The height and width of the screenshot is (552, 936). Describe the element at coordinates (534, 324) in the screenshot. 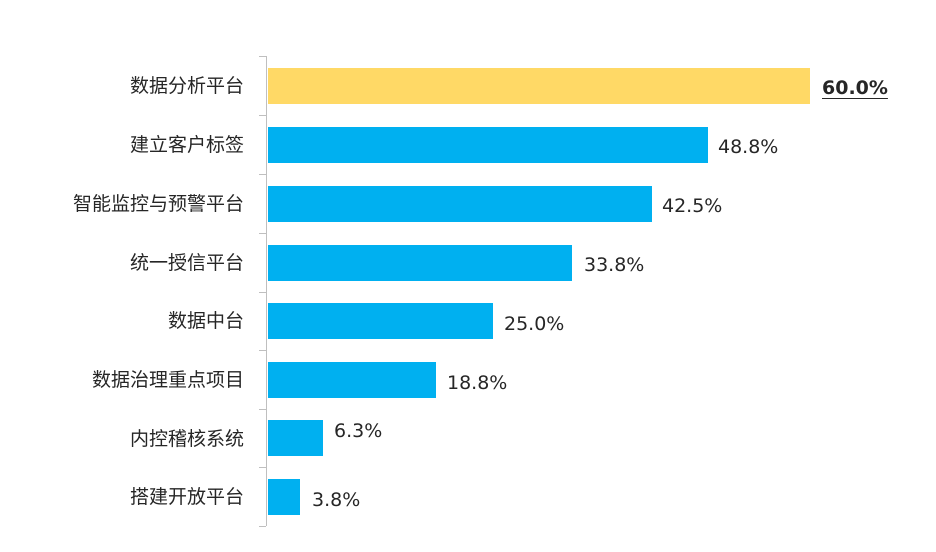

I see `value-label: 25.0%` at that location.